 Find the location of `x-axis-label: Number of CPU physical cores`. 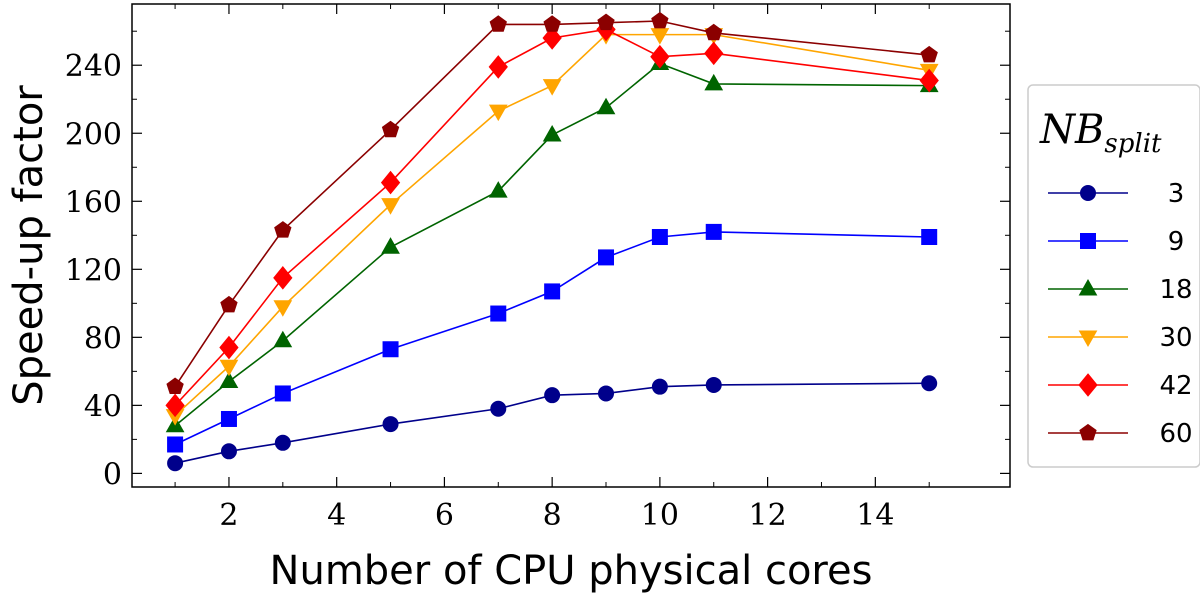

x-axis-label: Number of CPU physical cores is located at coordinates (571, 571).